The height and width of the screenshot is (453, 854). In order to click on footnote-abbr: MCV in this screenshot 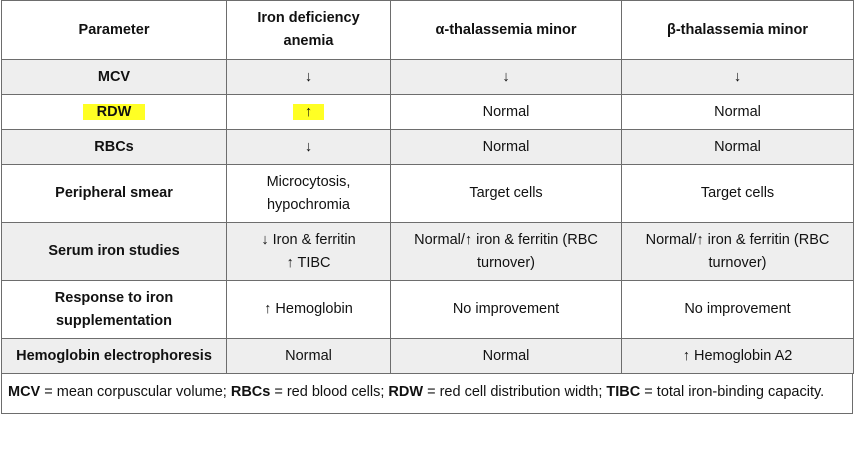, I will do `click(24, 392)`.